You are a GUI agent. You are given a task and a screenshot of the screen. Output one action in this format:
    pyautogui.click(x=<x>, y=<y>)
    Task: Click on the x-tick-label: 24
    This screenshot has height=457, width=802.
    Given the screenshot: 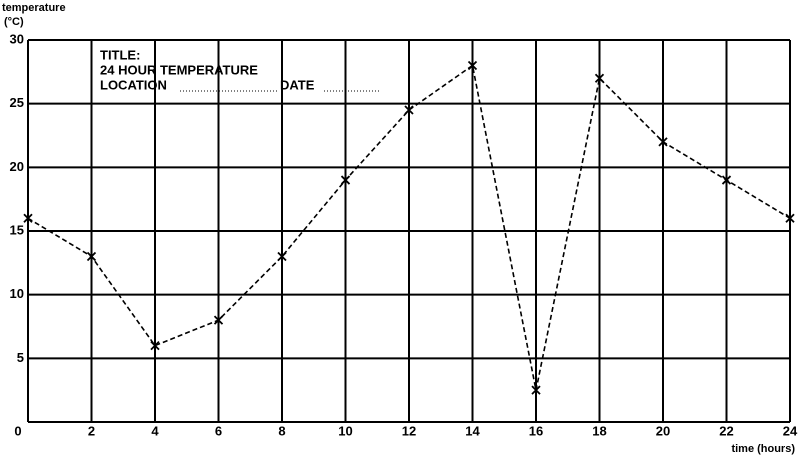 What is the action you would take?
    pyautogui.click(x=790, y=430)
    